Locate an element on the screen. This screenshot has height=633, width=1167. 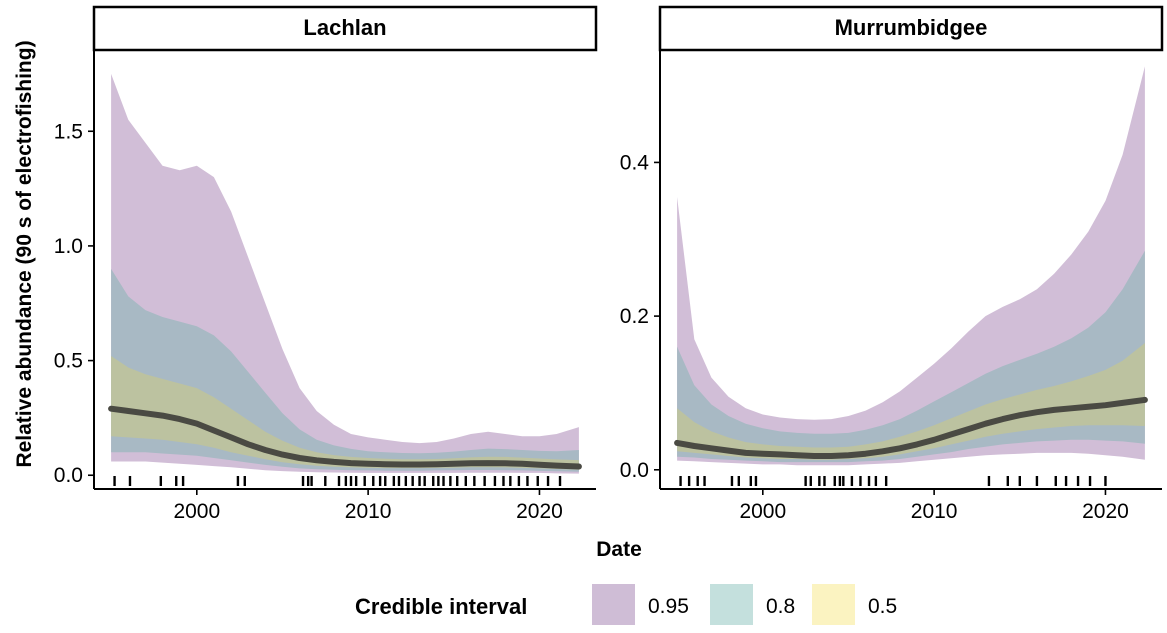
y-tick-label: 0.2 is located at coordinates (634, 316).